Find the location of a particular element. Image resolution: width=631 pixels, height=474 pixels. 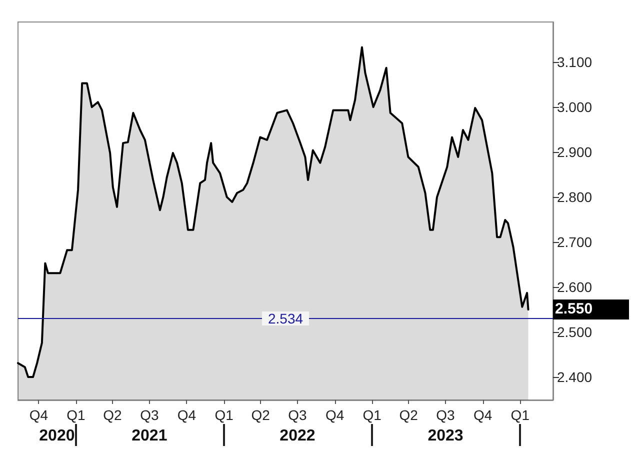

y-tick-label: 2.800 is located at coordinates (574, 197).